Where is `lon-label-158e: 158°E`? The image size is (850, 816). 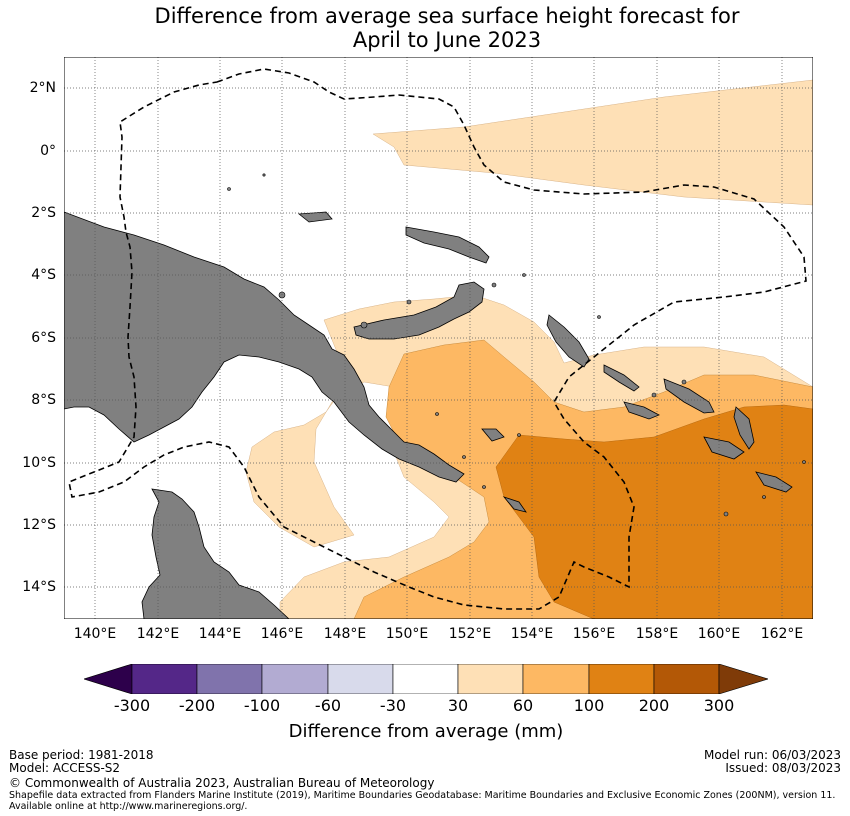
lon-label-158e: 158°E is located at coordinates (657, 634).